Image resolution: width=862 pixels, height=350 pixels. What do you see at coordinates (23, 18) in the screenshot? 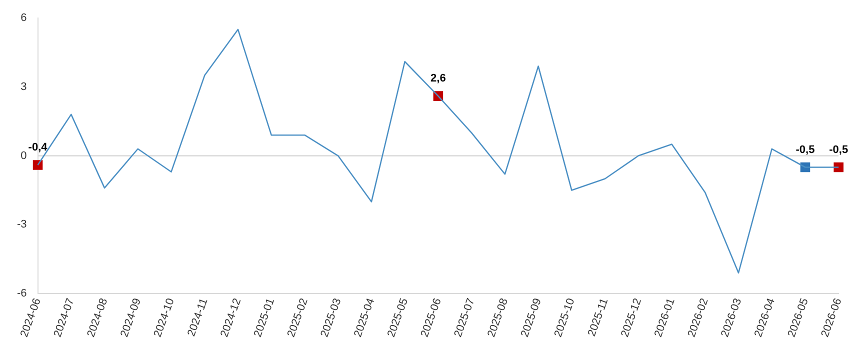
I see `y-tick-label: 6` at bounding box center [23, 18].